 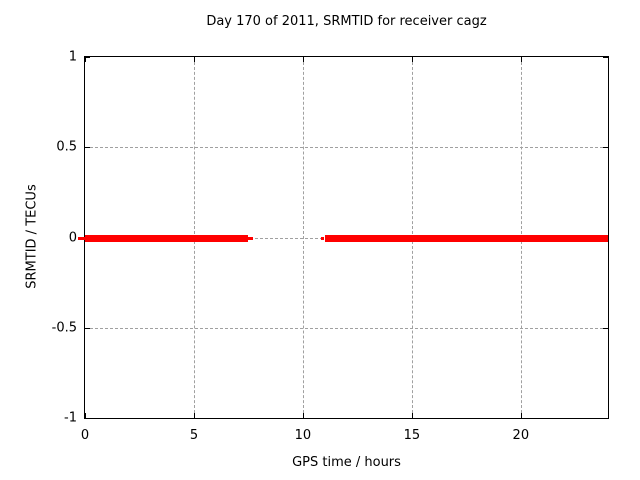 What do you see at coordinates (70, 418) in the screenshot?
I see `y-tick-label: -1` at bounding box center [70, 418].